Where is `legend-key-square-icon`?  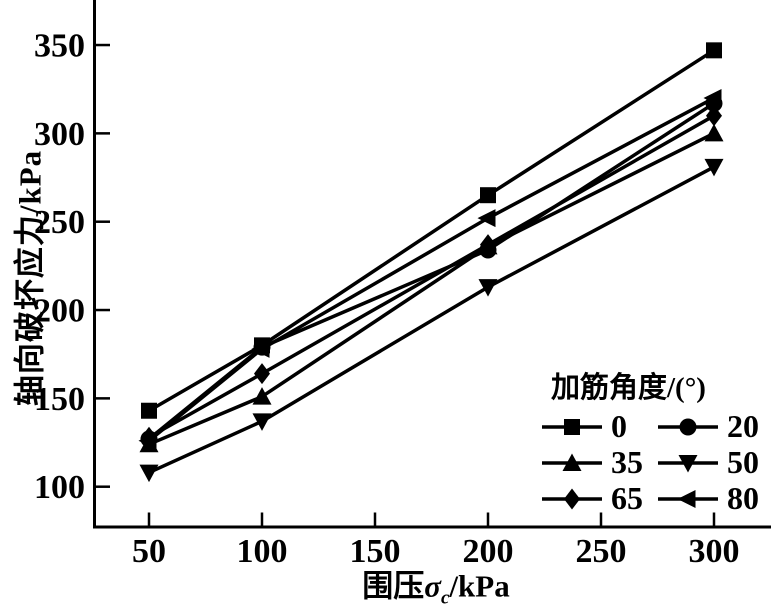
legend-key-square-icon is located at coordinates (572, 426).